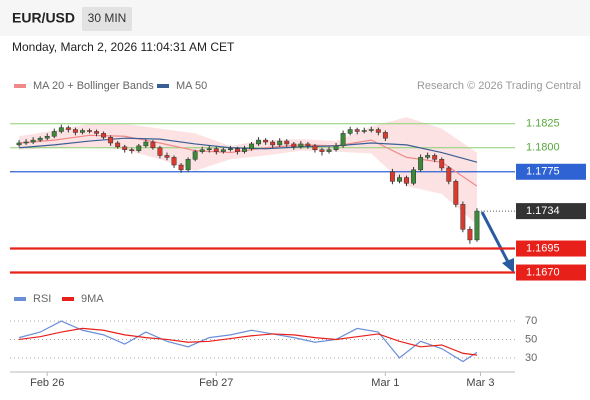 This screenshot has width=590, height=400. What do you see at coordinates (543, 211) in the screenshot?
I see `last-price-label: 1.1734` at bounding box center [543, 211].